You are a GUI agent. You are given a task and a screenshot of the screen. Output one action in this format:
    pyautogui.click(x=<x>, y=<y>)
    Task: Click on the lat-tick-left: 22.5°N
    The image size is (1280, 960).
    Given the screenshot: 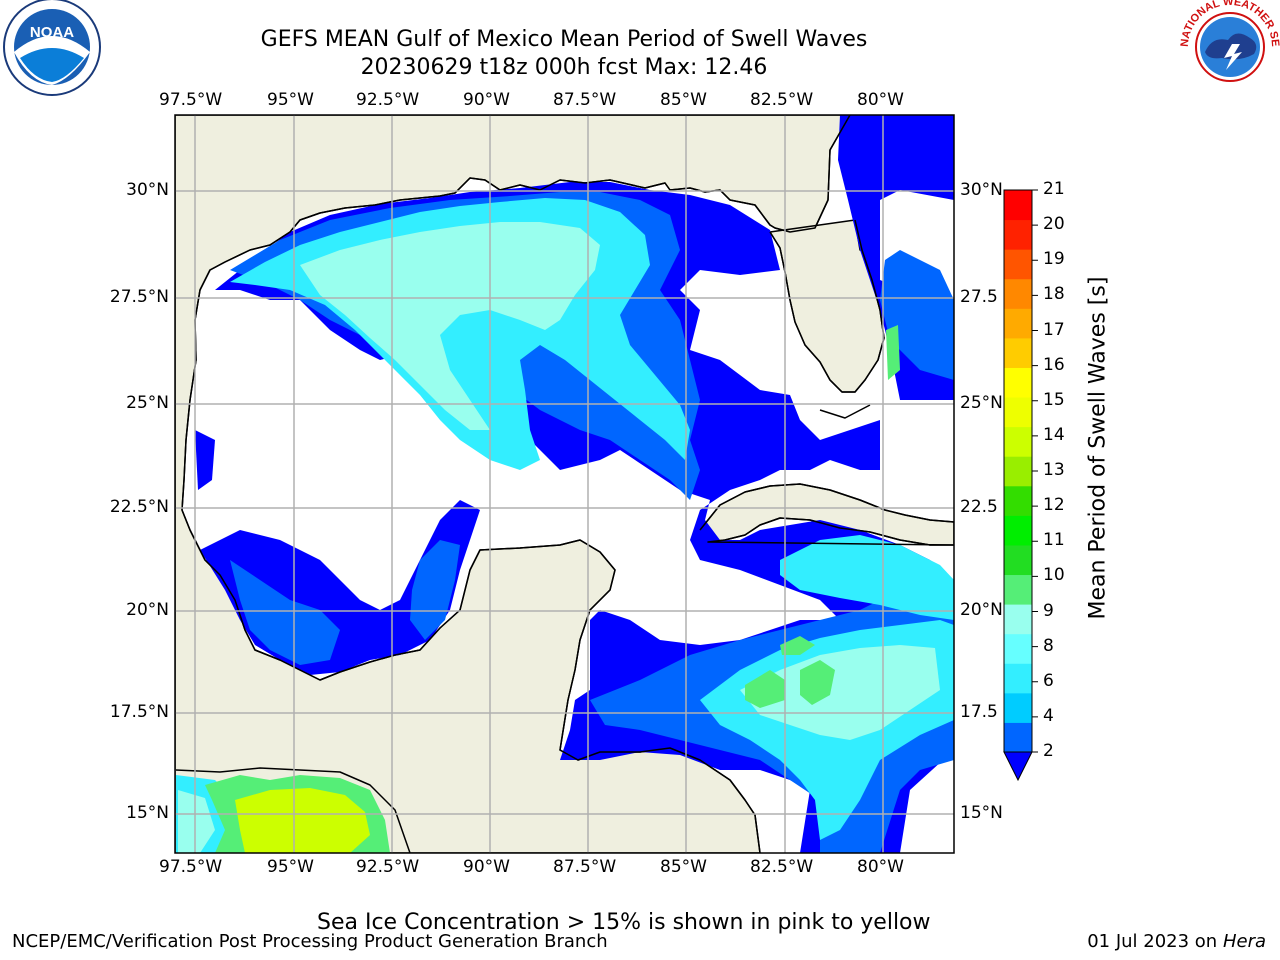 What is the action you would take?
    pyautogui.click(x=139, y=507)
    